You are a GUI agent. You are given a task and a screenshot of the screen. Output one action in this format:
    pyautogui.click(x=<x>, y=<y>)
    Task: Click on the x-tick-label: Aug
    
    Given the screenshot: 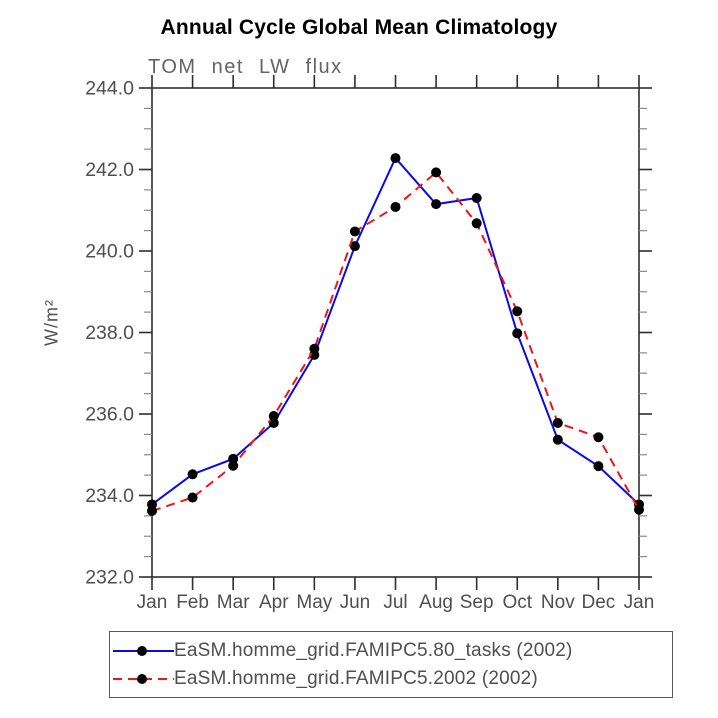 What is the action you would take?
    pyautogui.click(x=436, y=602)
    